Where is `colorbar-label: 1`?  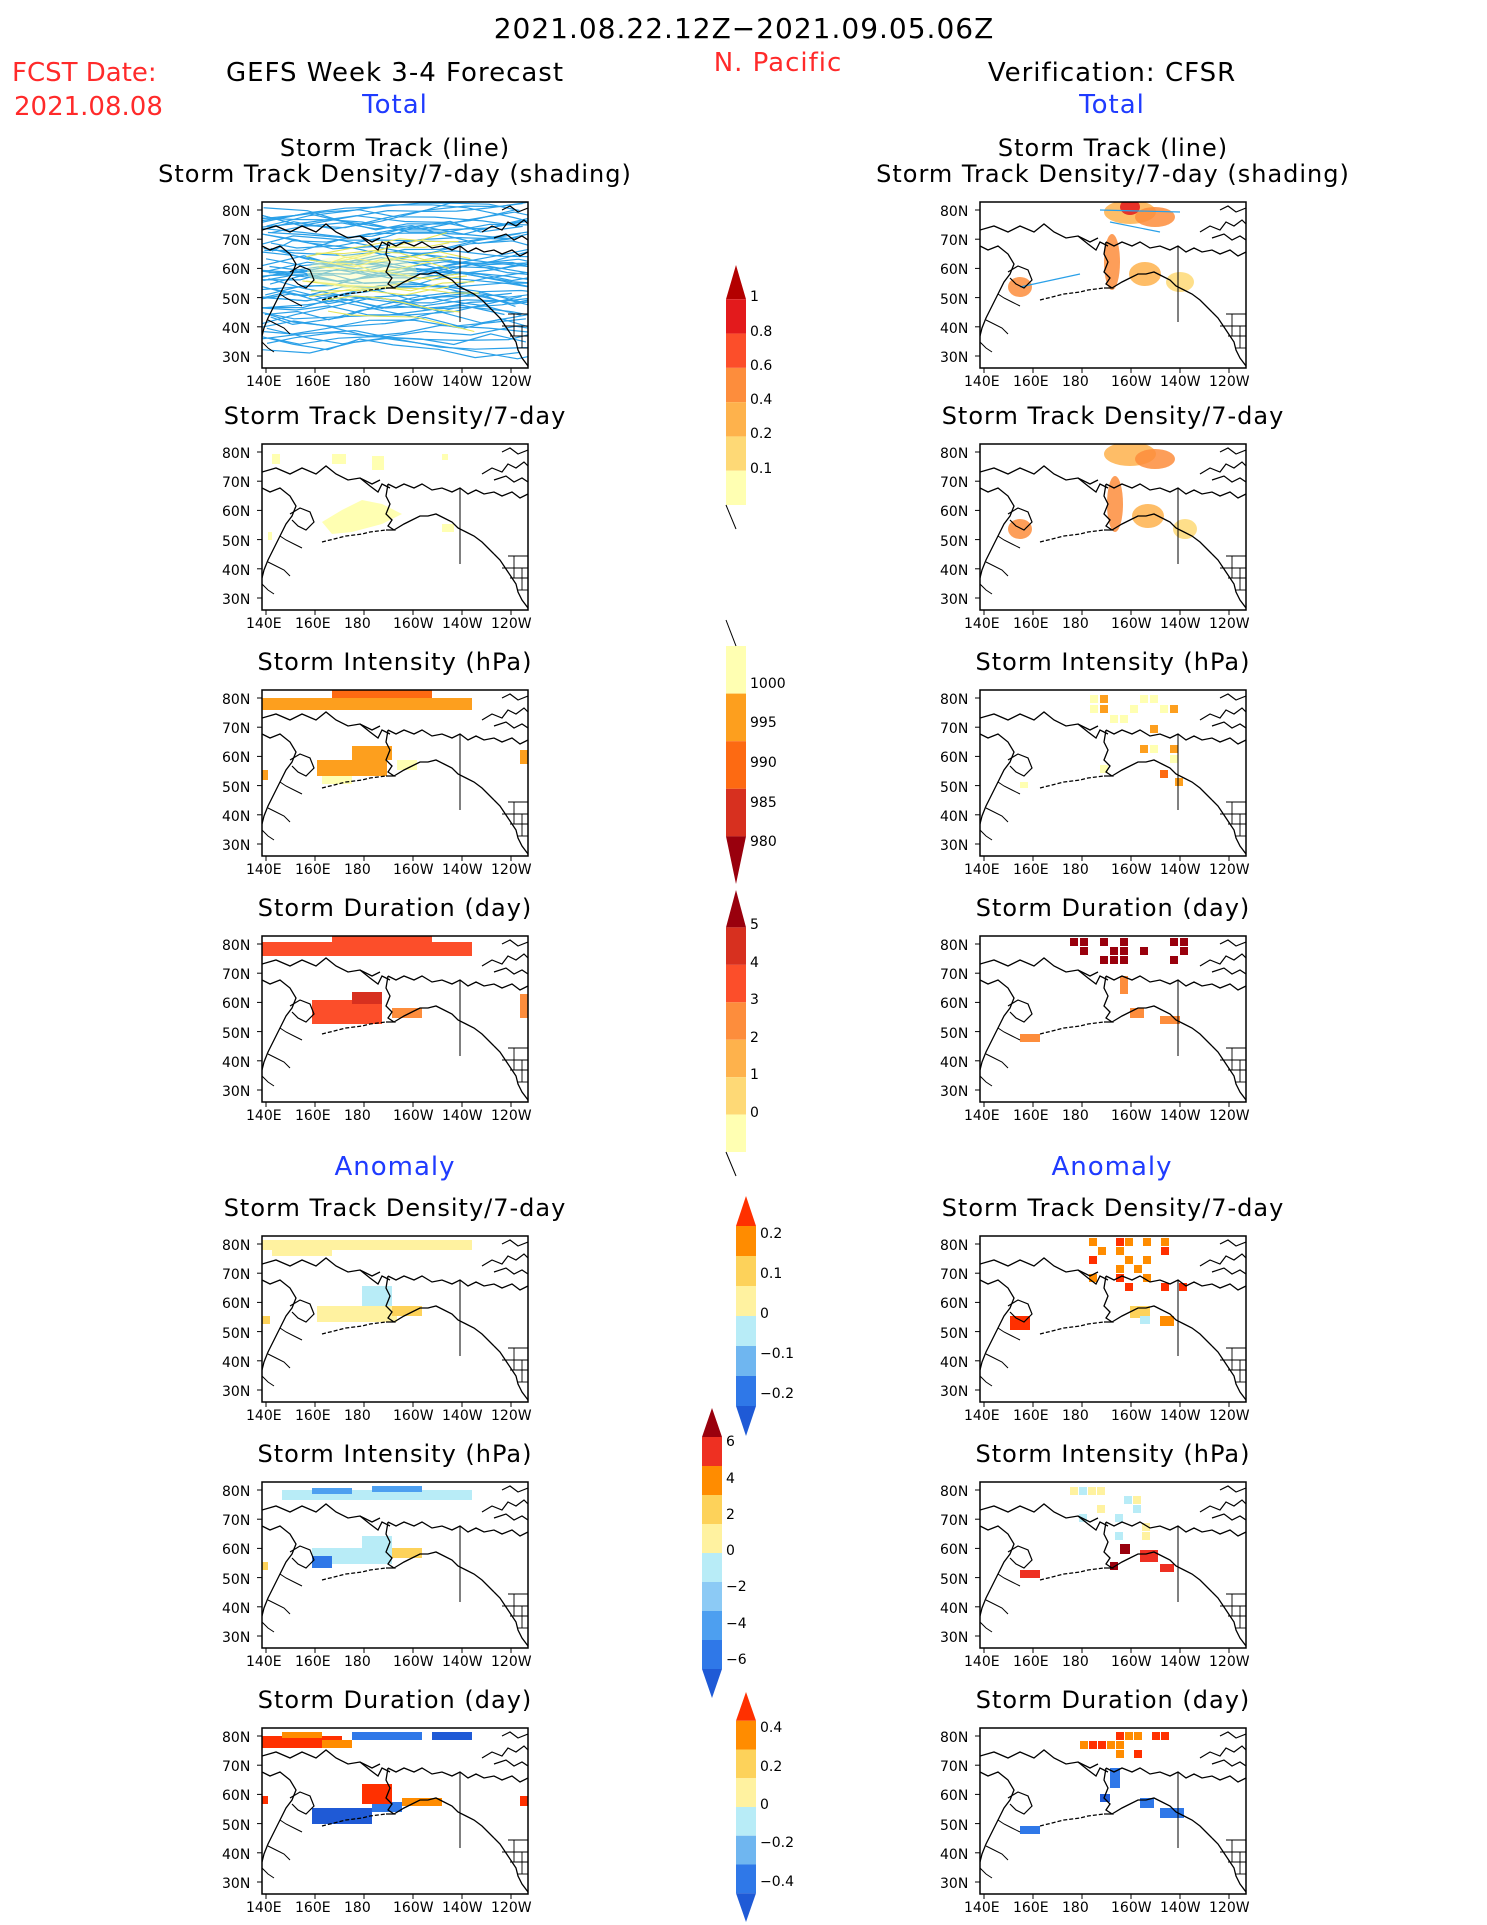 colorbar-label: 1 is located at coordinates (754, 297).